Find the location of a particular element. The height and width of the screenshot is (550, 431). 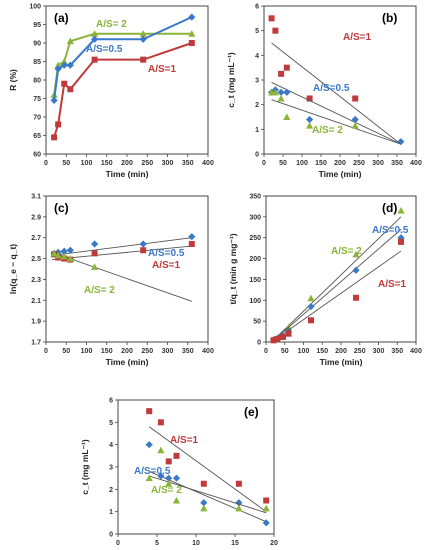

y-tick-label: 65 is located at coordinates (37, 136).